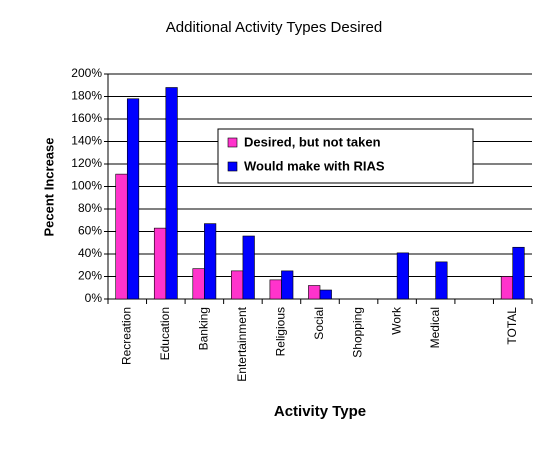  I want to click on y-tick-label: 200%, so click(86, 73).